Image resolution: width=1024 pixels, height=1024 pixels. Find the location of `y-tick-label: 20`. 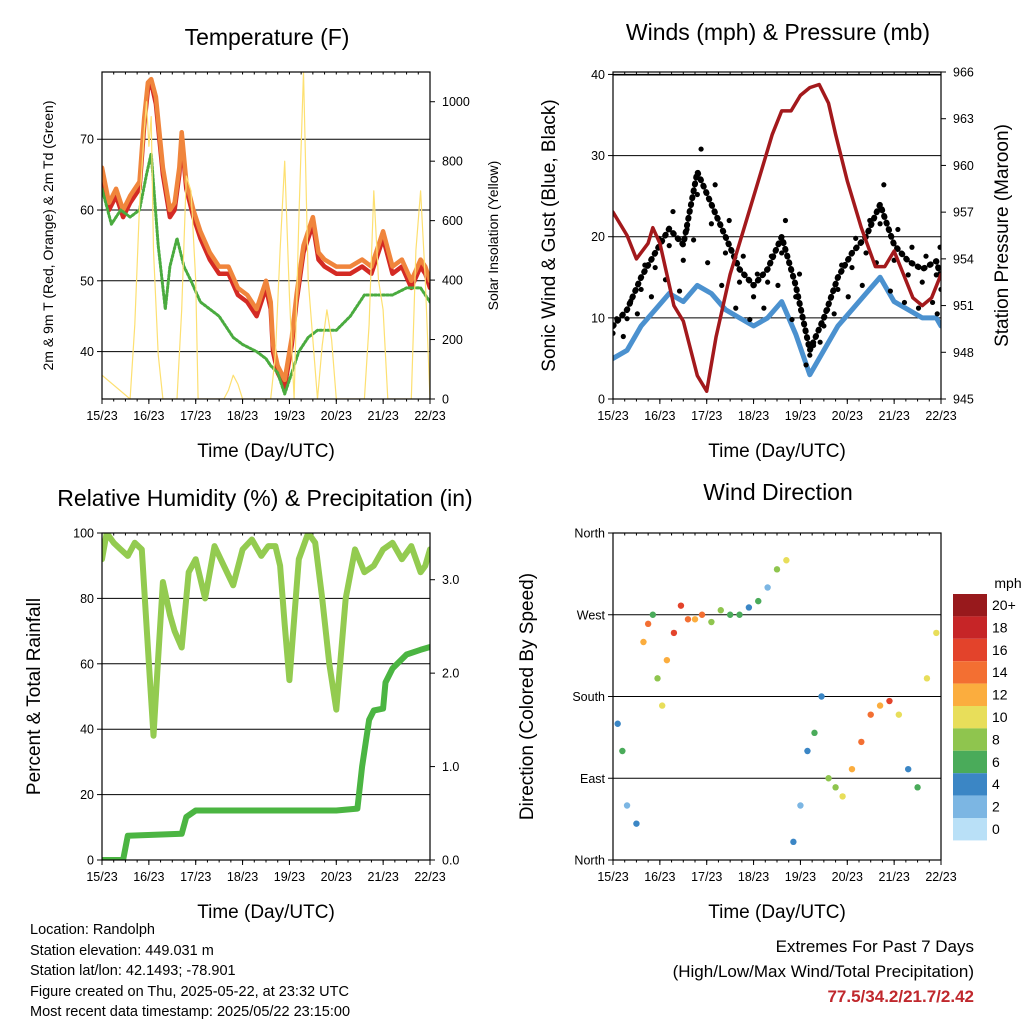

y-tick-label: 20 is located at coordinates (598, 237).